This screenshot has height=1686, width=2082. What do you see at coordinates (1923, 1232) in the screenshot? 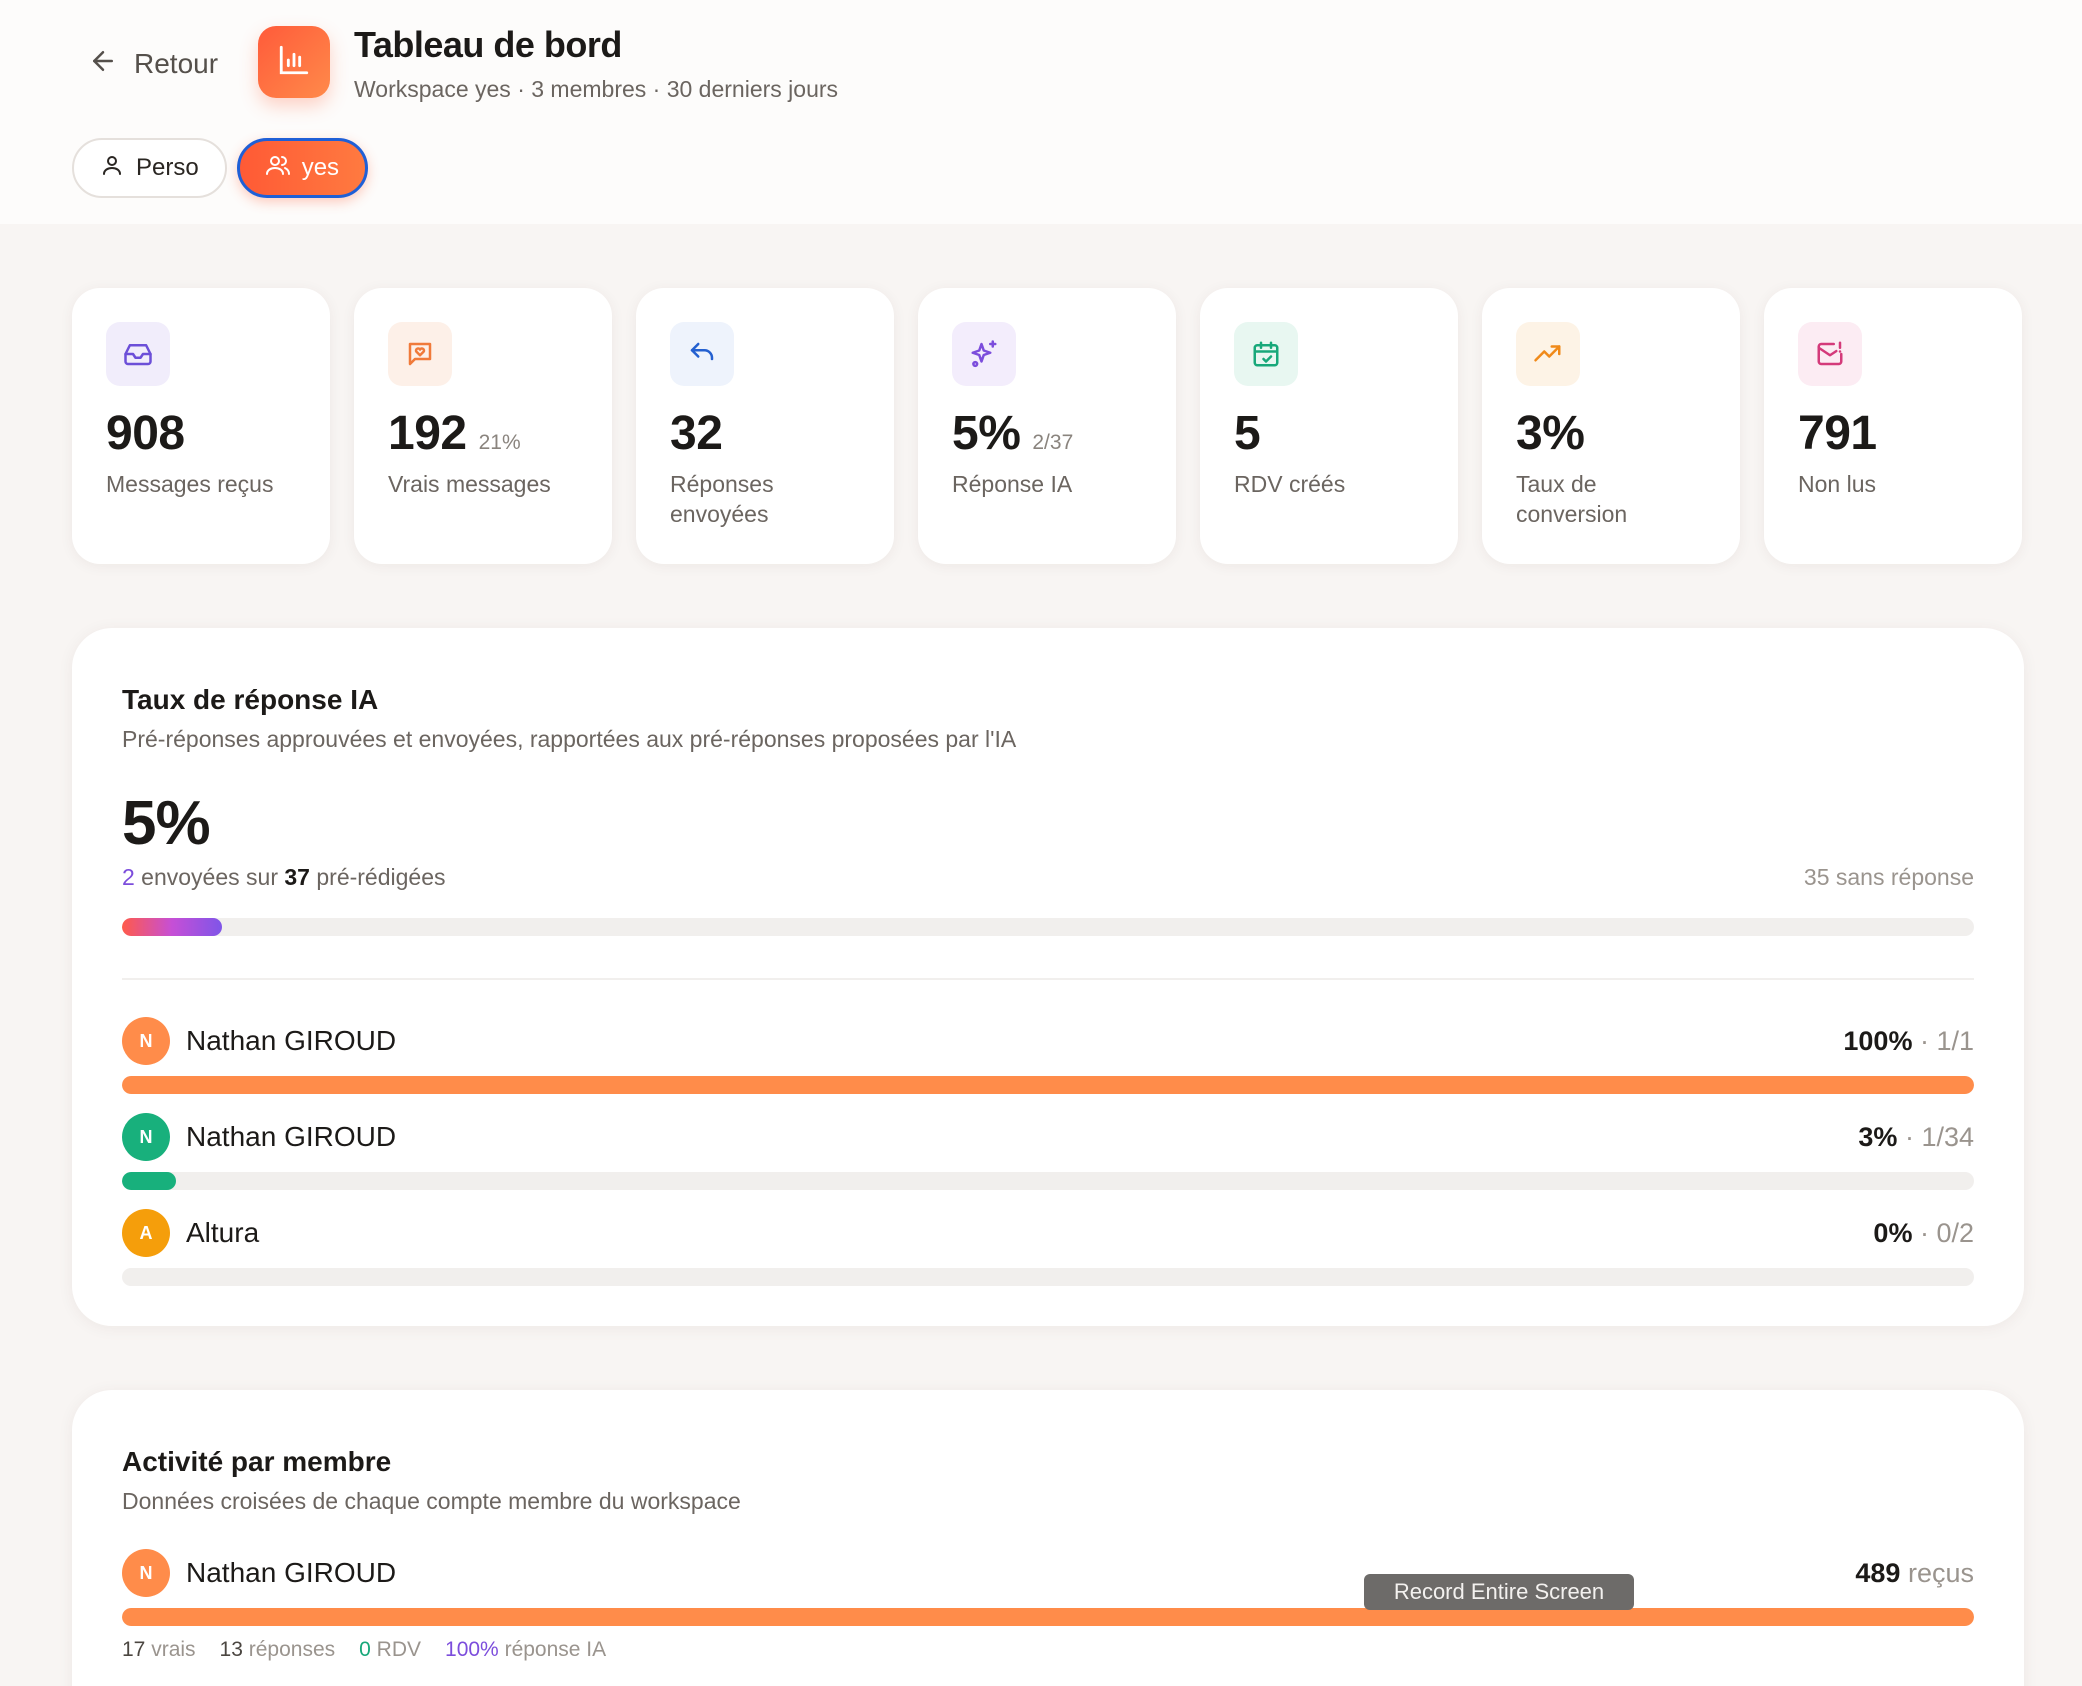
I see `member-rate: 0% · 0/2` at bounding box center [1923, 1232].